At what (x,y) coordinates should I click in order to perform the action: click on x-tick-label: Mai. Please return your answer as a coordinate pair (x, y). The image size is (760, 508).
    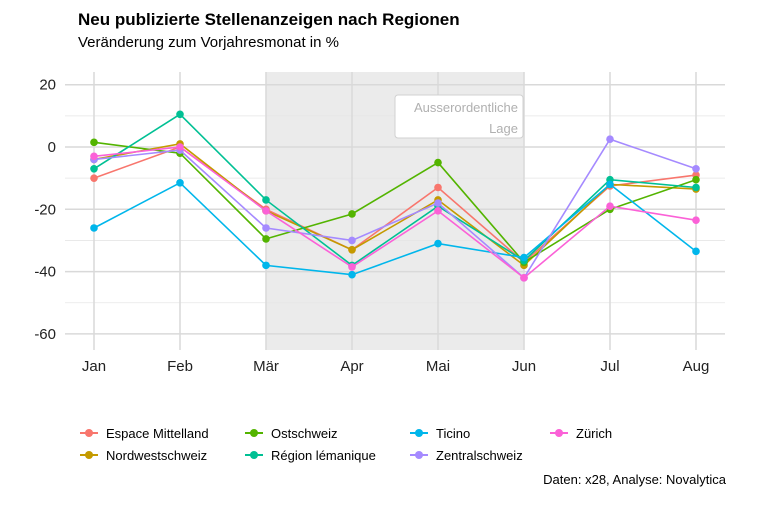
    Looking at the image, I should click on (438, 366).